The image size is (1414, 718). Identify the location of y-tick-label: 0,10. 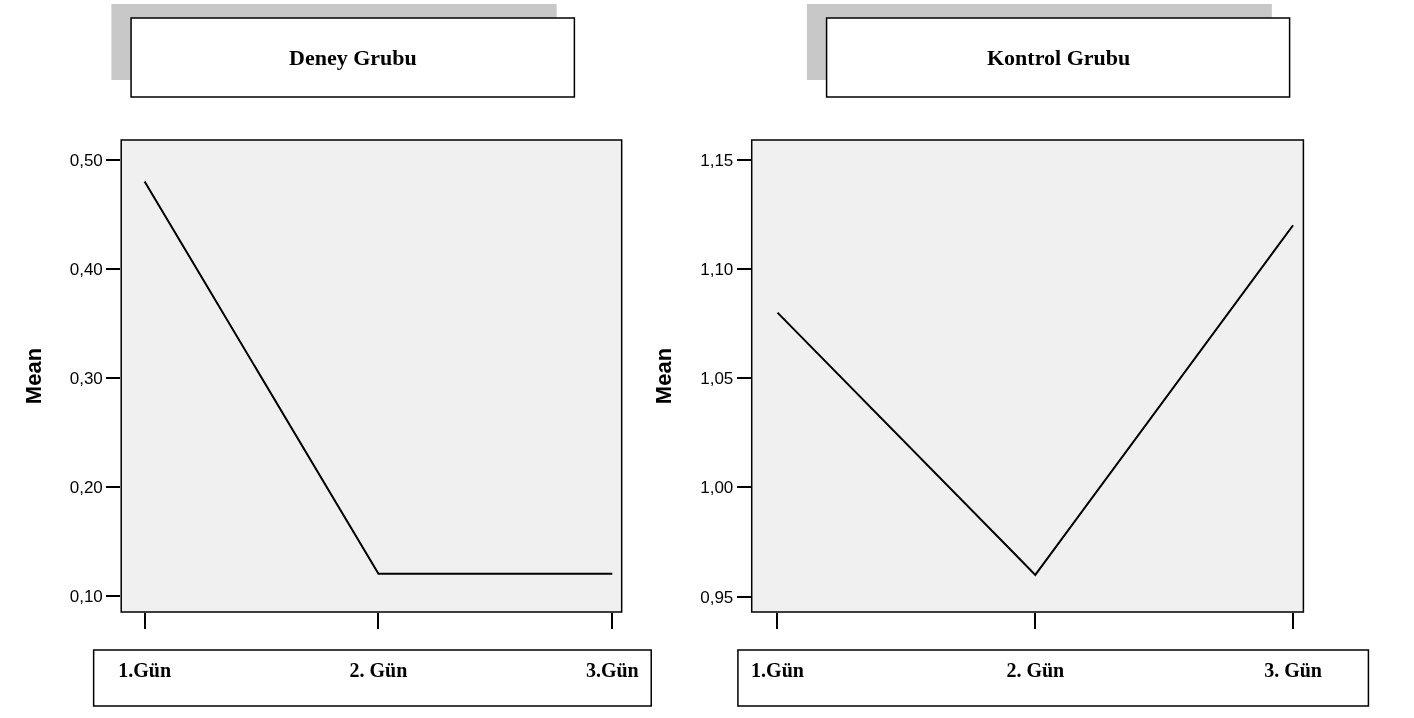
(86, 596).